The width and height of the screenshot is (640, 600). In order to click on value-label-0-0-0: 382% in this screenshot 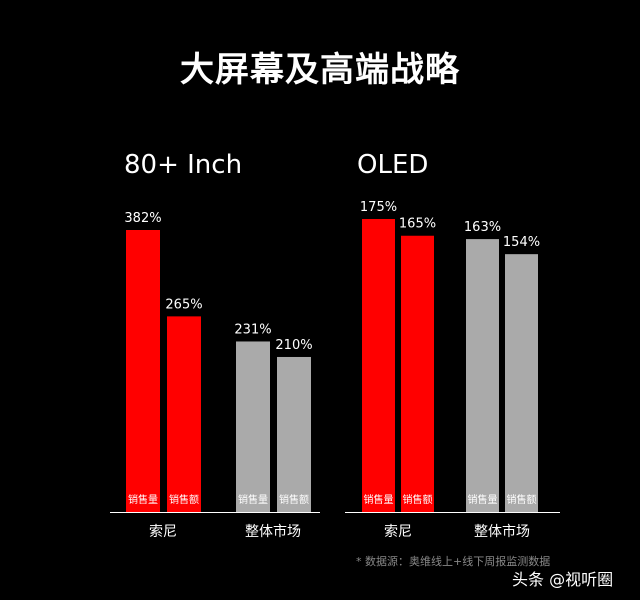, I will do `click(142, 218)`.